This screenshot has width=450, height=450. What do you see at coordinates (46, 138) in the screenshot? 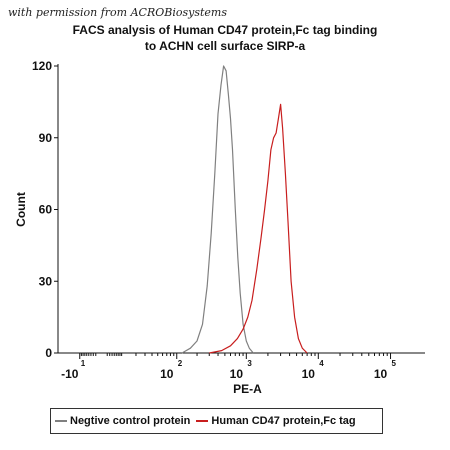
I see `y-tick-label: 90` at bounding box center [46, 138].